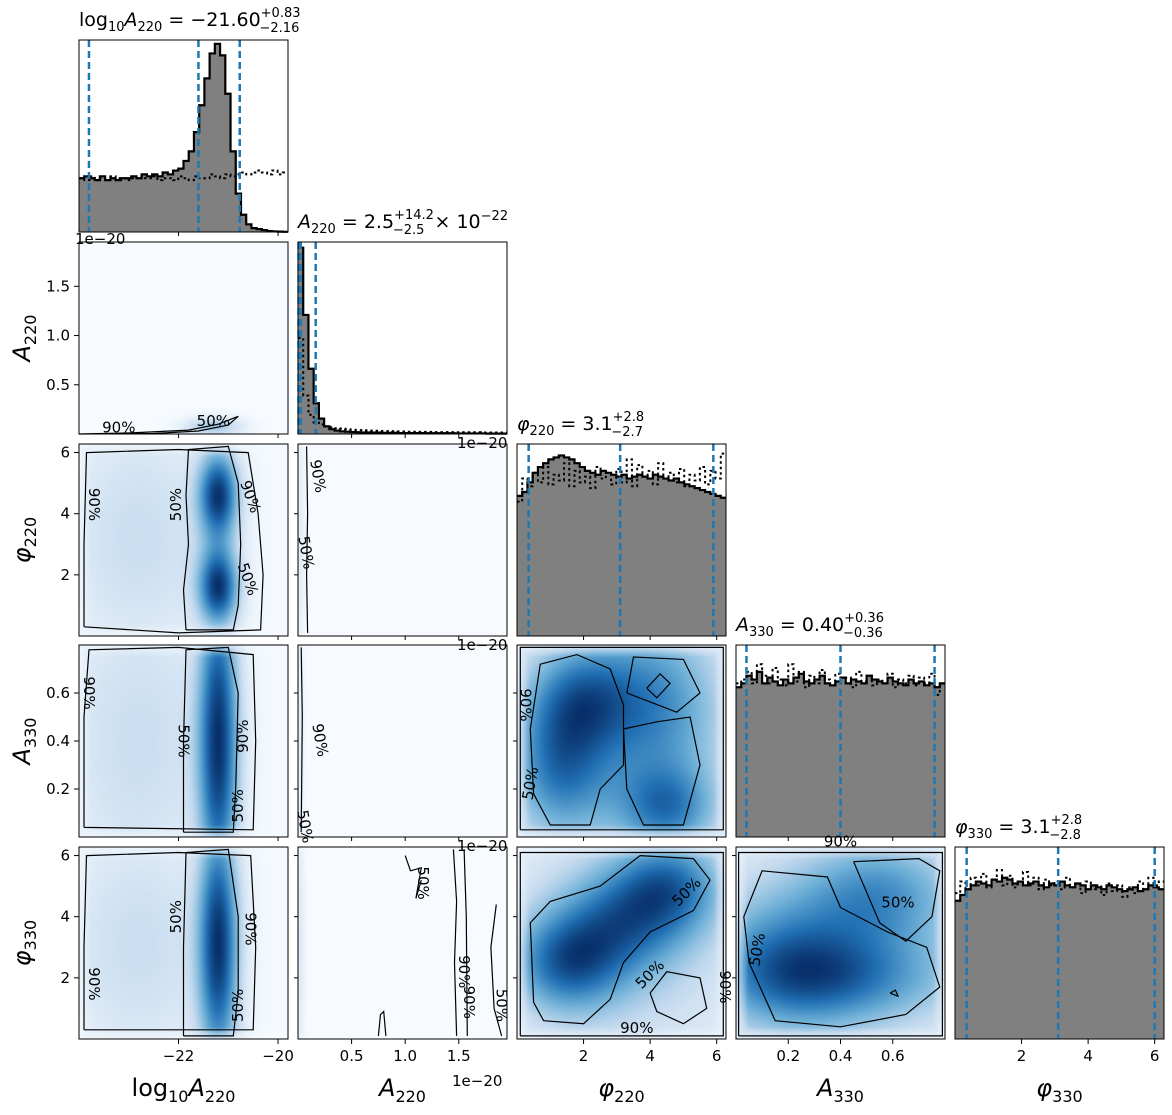 The width and height of the screenshot is (1172, 1115). What do you see at coordinates (100, 239) in the screenshot?
I see `offset-label-log10A: 1e−20` at bounding box center [100, 239].